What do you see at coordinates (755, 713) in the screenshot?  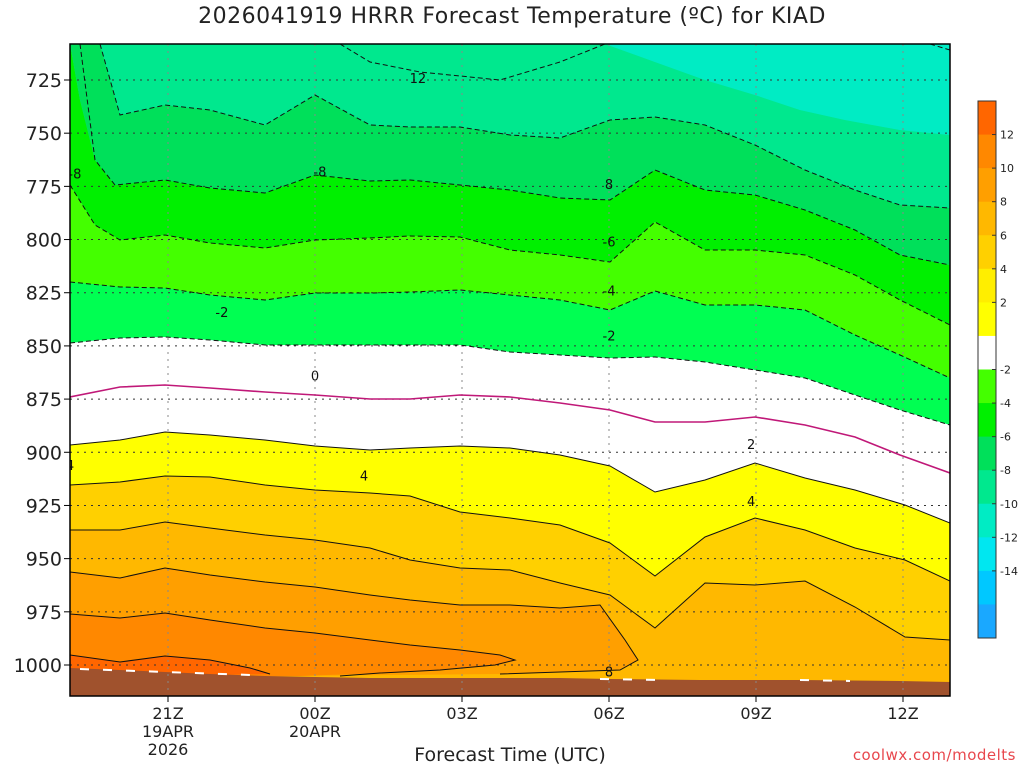 I see `x-tick-label: 09Z` at bounding box center [755, 713].